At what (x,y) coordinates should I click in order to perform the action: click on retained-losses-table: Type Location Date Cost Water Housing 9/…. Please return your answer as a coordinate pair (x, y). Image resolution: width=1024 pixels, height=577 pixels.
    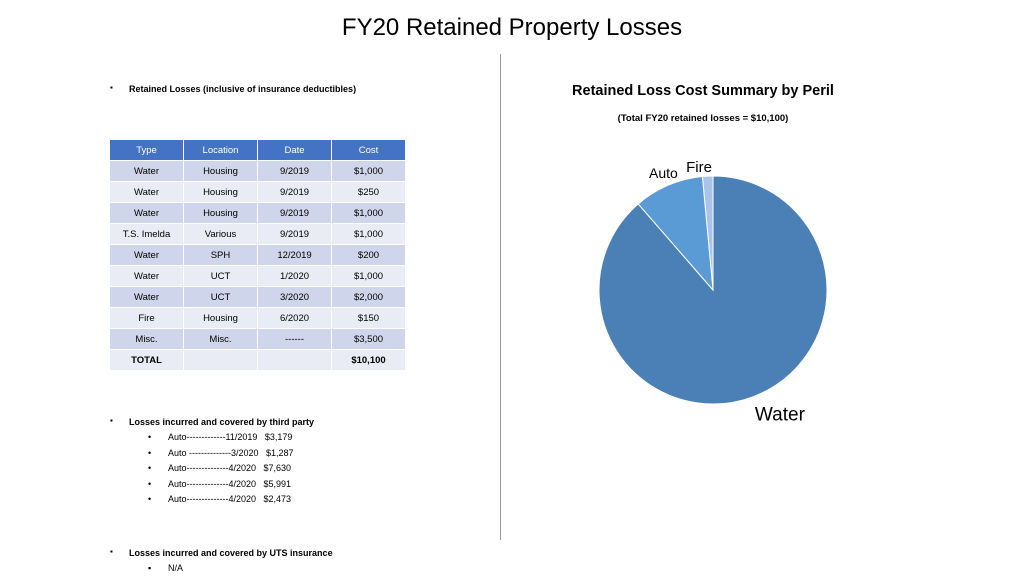
    Looking at the image, I should click on (257, 255).